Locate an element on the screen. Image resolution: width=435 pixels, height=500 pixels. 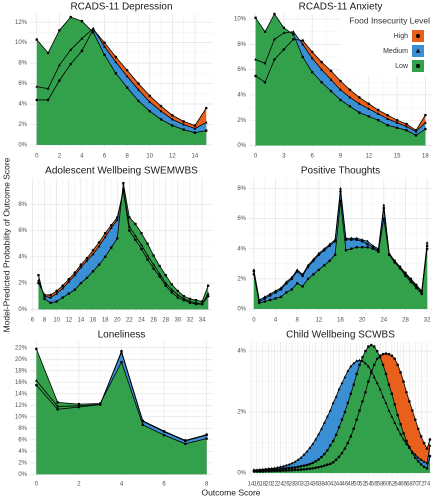
x-axis-label: Outcome Score is located at coordinates (230, 492).